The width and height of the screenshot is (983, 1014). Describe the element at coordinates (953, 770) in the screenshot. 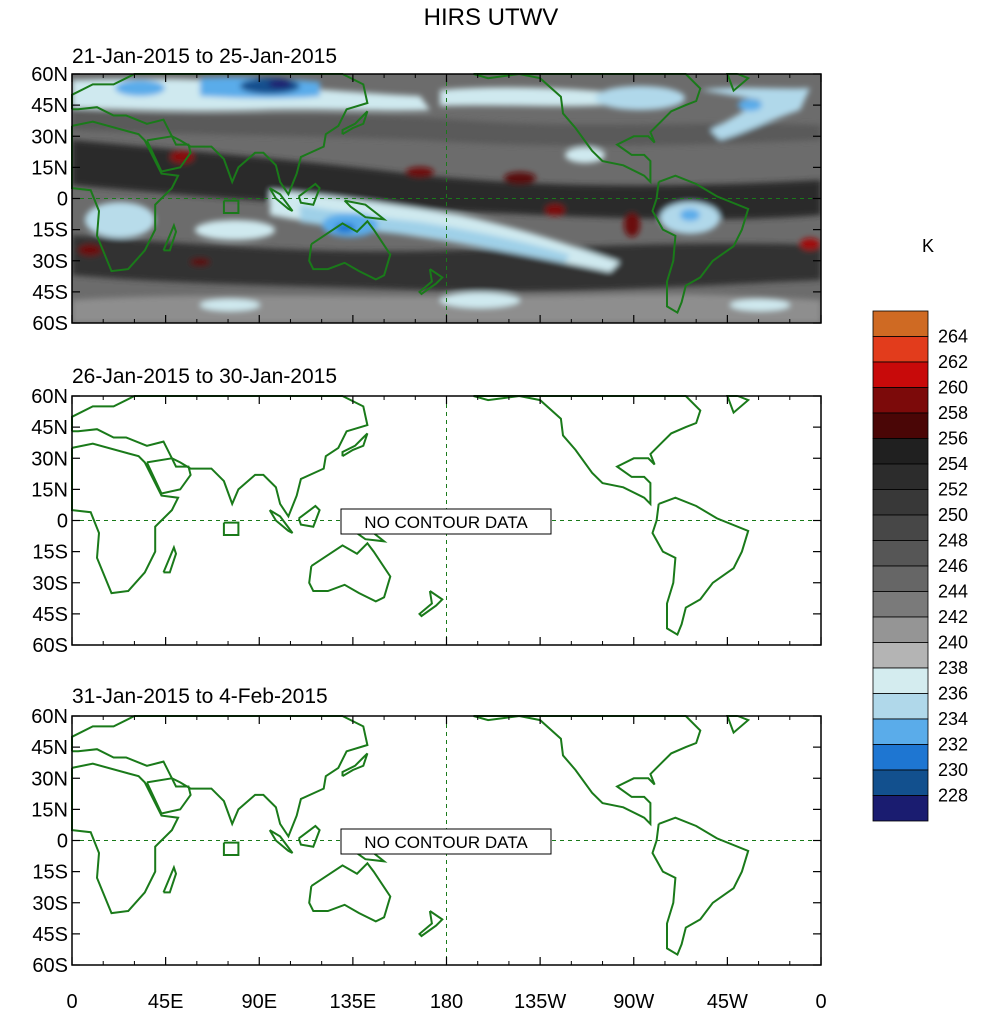

I see `colorbar-label: 230` at that location.